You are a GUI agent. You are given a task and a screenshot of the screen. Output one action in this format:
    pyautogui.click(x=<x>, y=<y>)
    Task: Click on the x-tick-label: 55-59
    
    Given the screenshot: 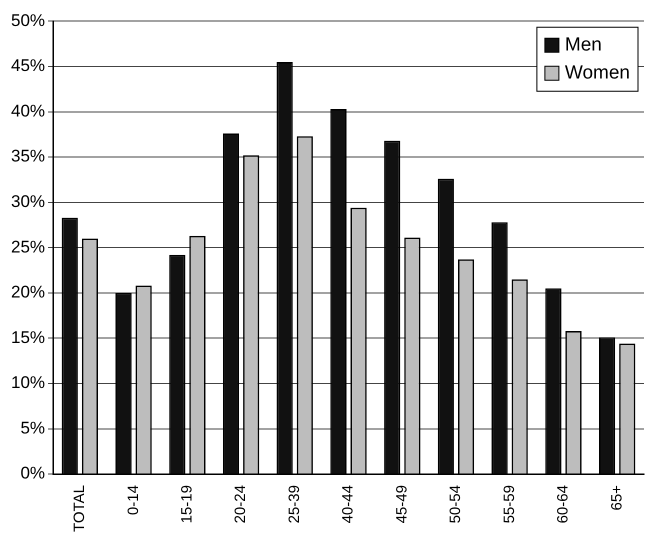 What is the action you would take?
    pyautogui.click(x=509, y=504)
    